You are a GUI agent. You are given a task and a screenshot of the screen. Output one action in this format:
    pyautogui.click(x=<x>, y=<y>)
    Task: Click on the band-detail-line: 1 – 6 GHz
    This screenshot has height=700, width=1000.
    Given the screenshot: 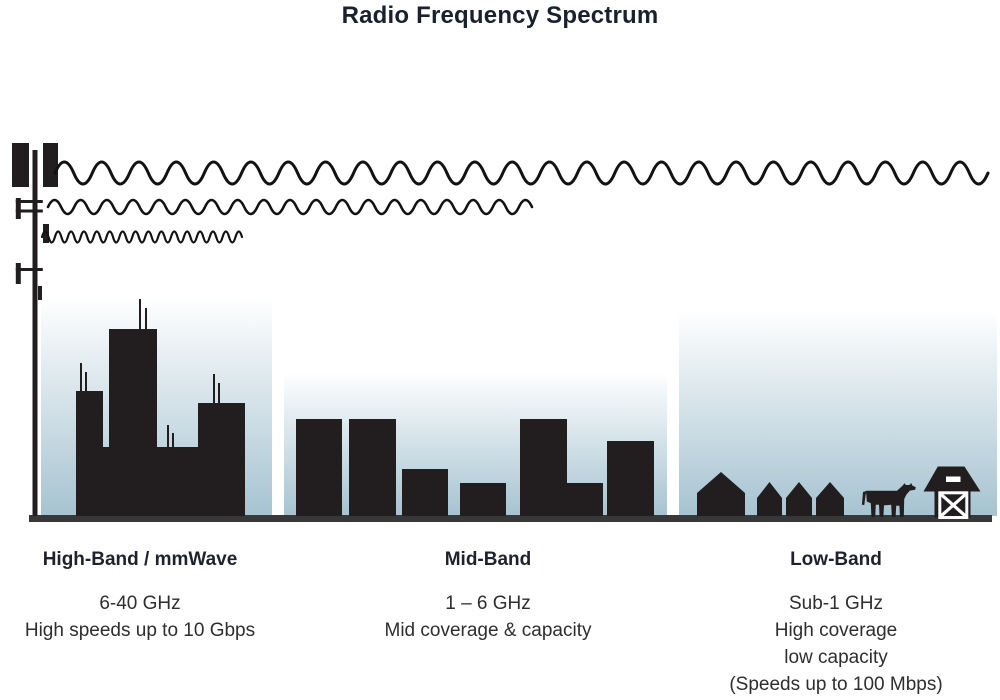 What is the action you would take?
    pyautogui.click(x=488, y=603)
    